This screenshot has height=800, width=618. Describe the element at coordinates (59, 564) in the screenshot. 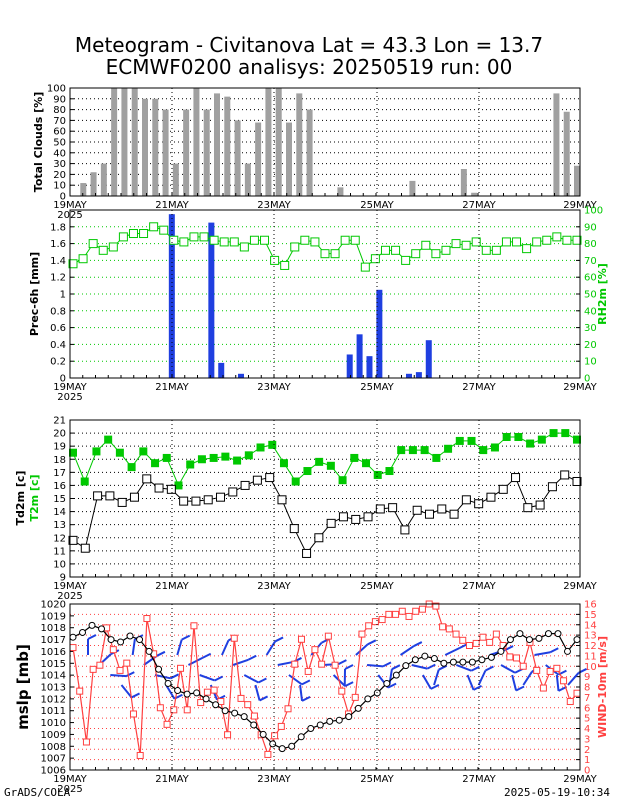

I see `panel3-ytick-label: 10` at that location.